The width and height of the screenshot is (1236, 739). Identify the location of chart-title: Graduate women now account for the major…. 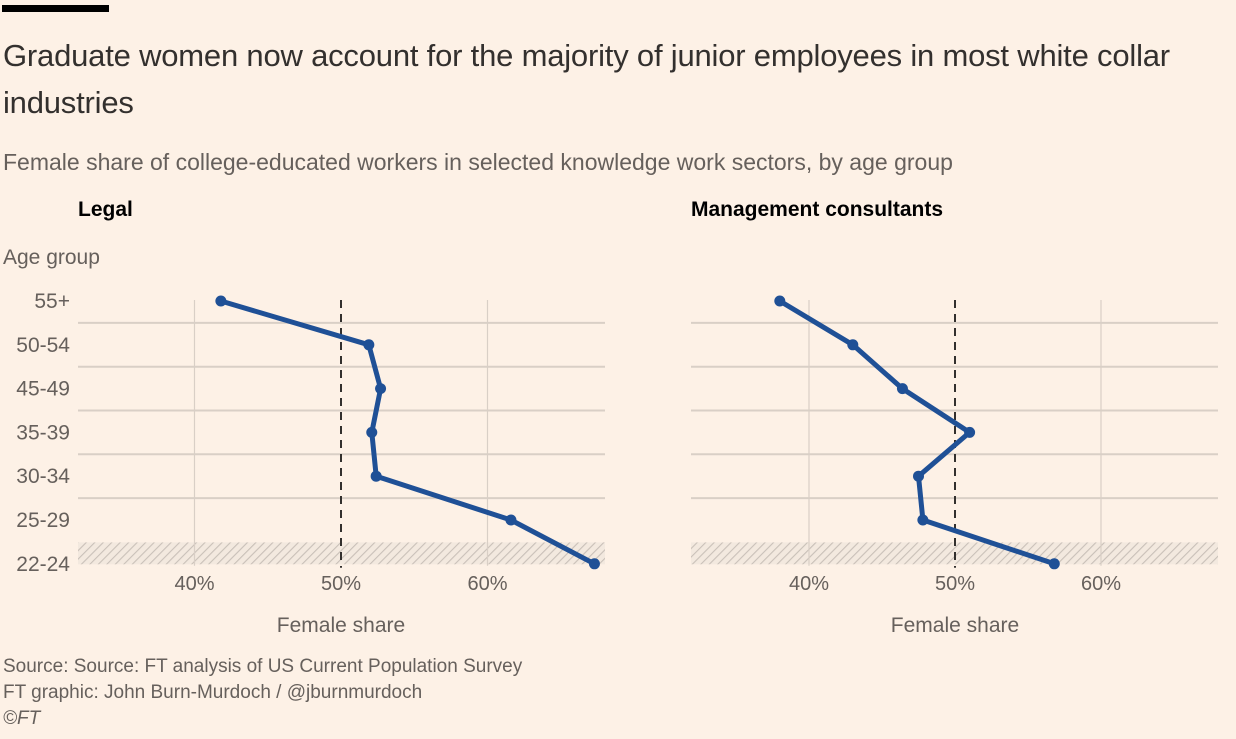
(586, 79).